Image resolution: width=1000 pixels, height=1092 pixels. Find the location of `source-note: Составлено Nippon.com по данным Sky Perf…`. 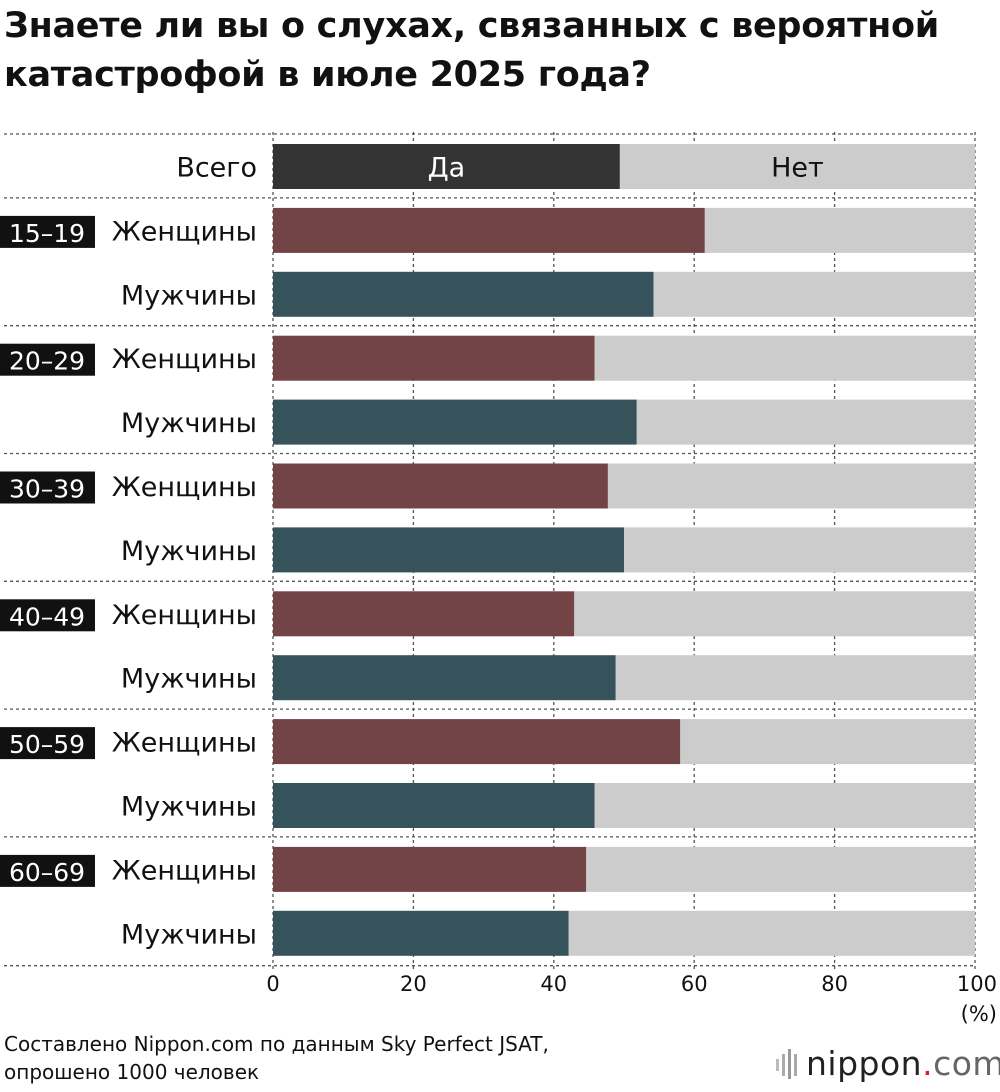

source-note: Составлено Nippon.com по данным Sky Perf… is located at coordinates (276, 1058).